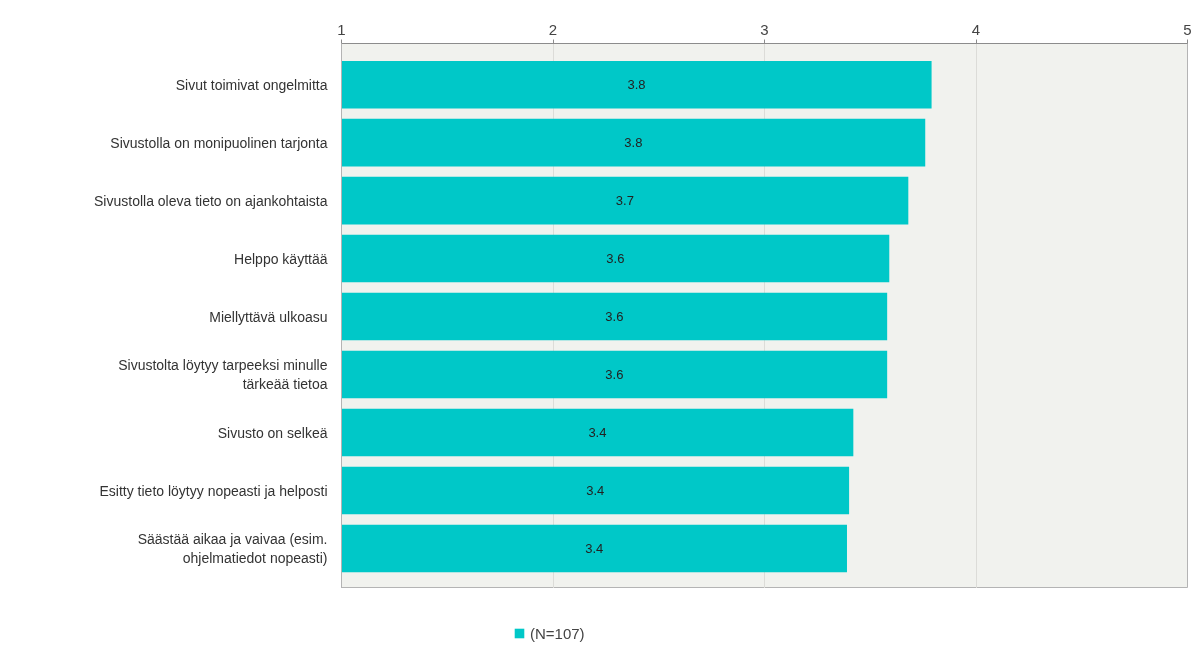 The image size is (1203, 648). What do you see at coordinates (1187, 29) in the screenshot?
I see `x-tick-label: 5` at bounding box center [1187, 29].